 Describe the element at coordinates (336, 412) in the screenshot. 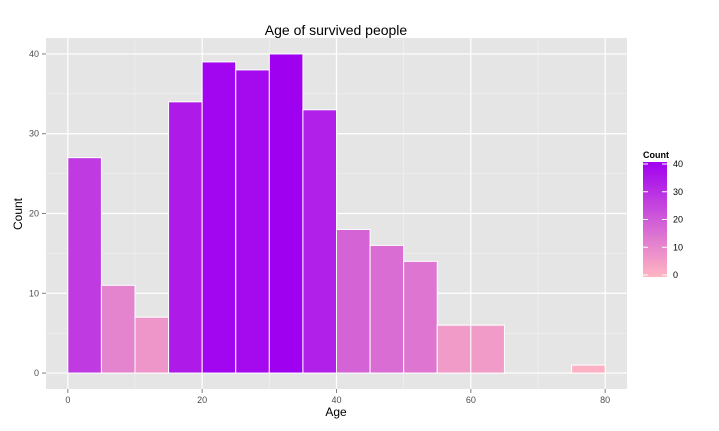

I see `x-axis-label: Age` at that location.